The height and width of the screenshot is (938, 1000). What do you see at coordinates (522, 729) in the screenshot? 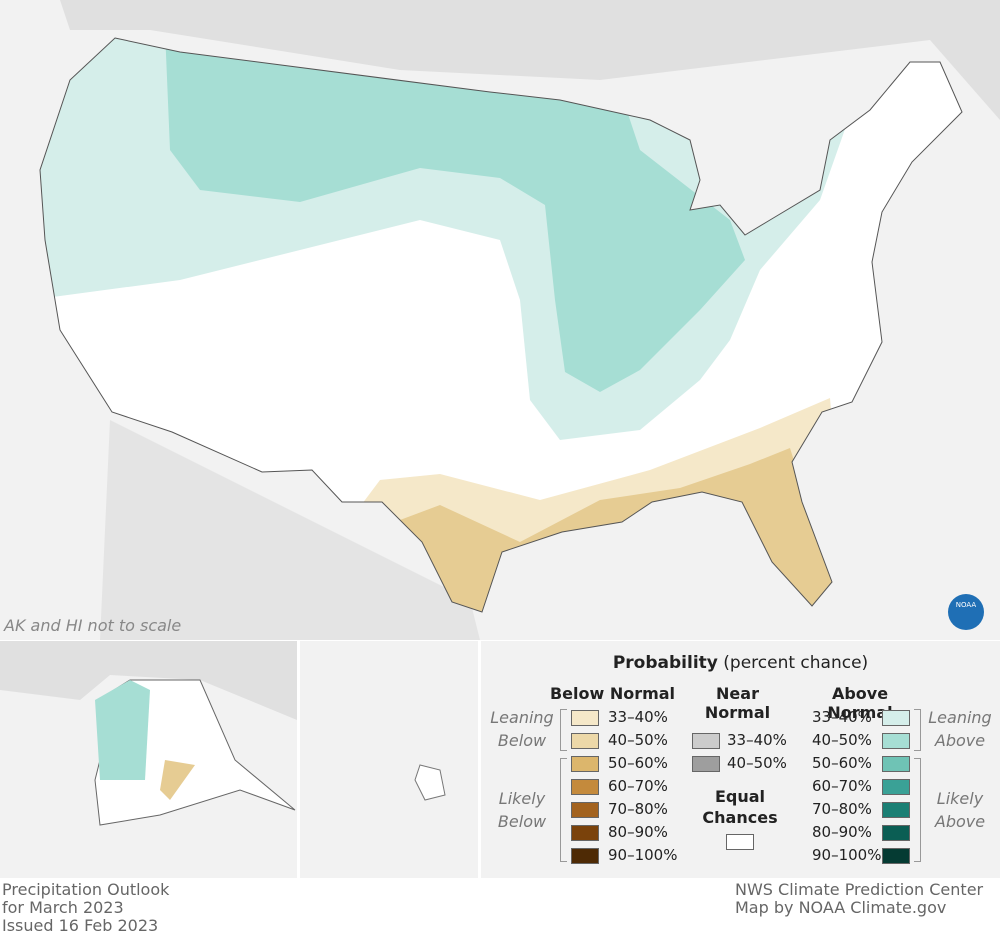
I see `leaning-below: Leaning Below` at bounding box center [522, 729].